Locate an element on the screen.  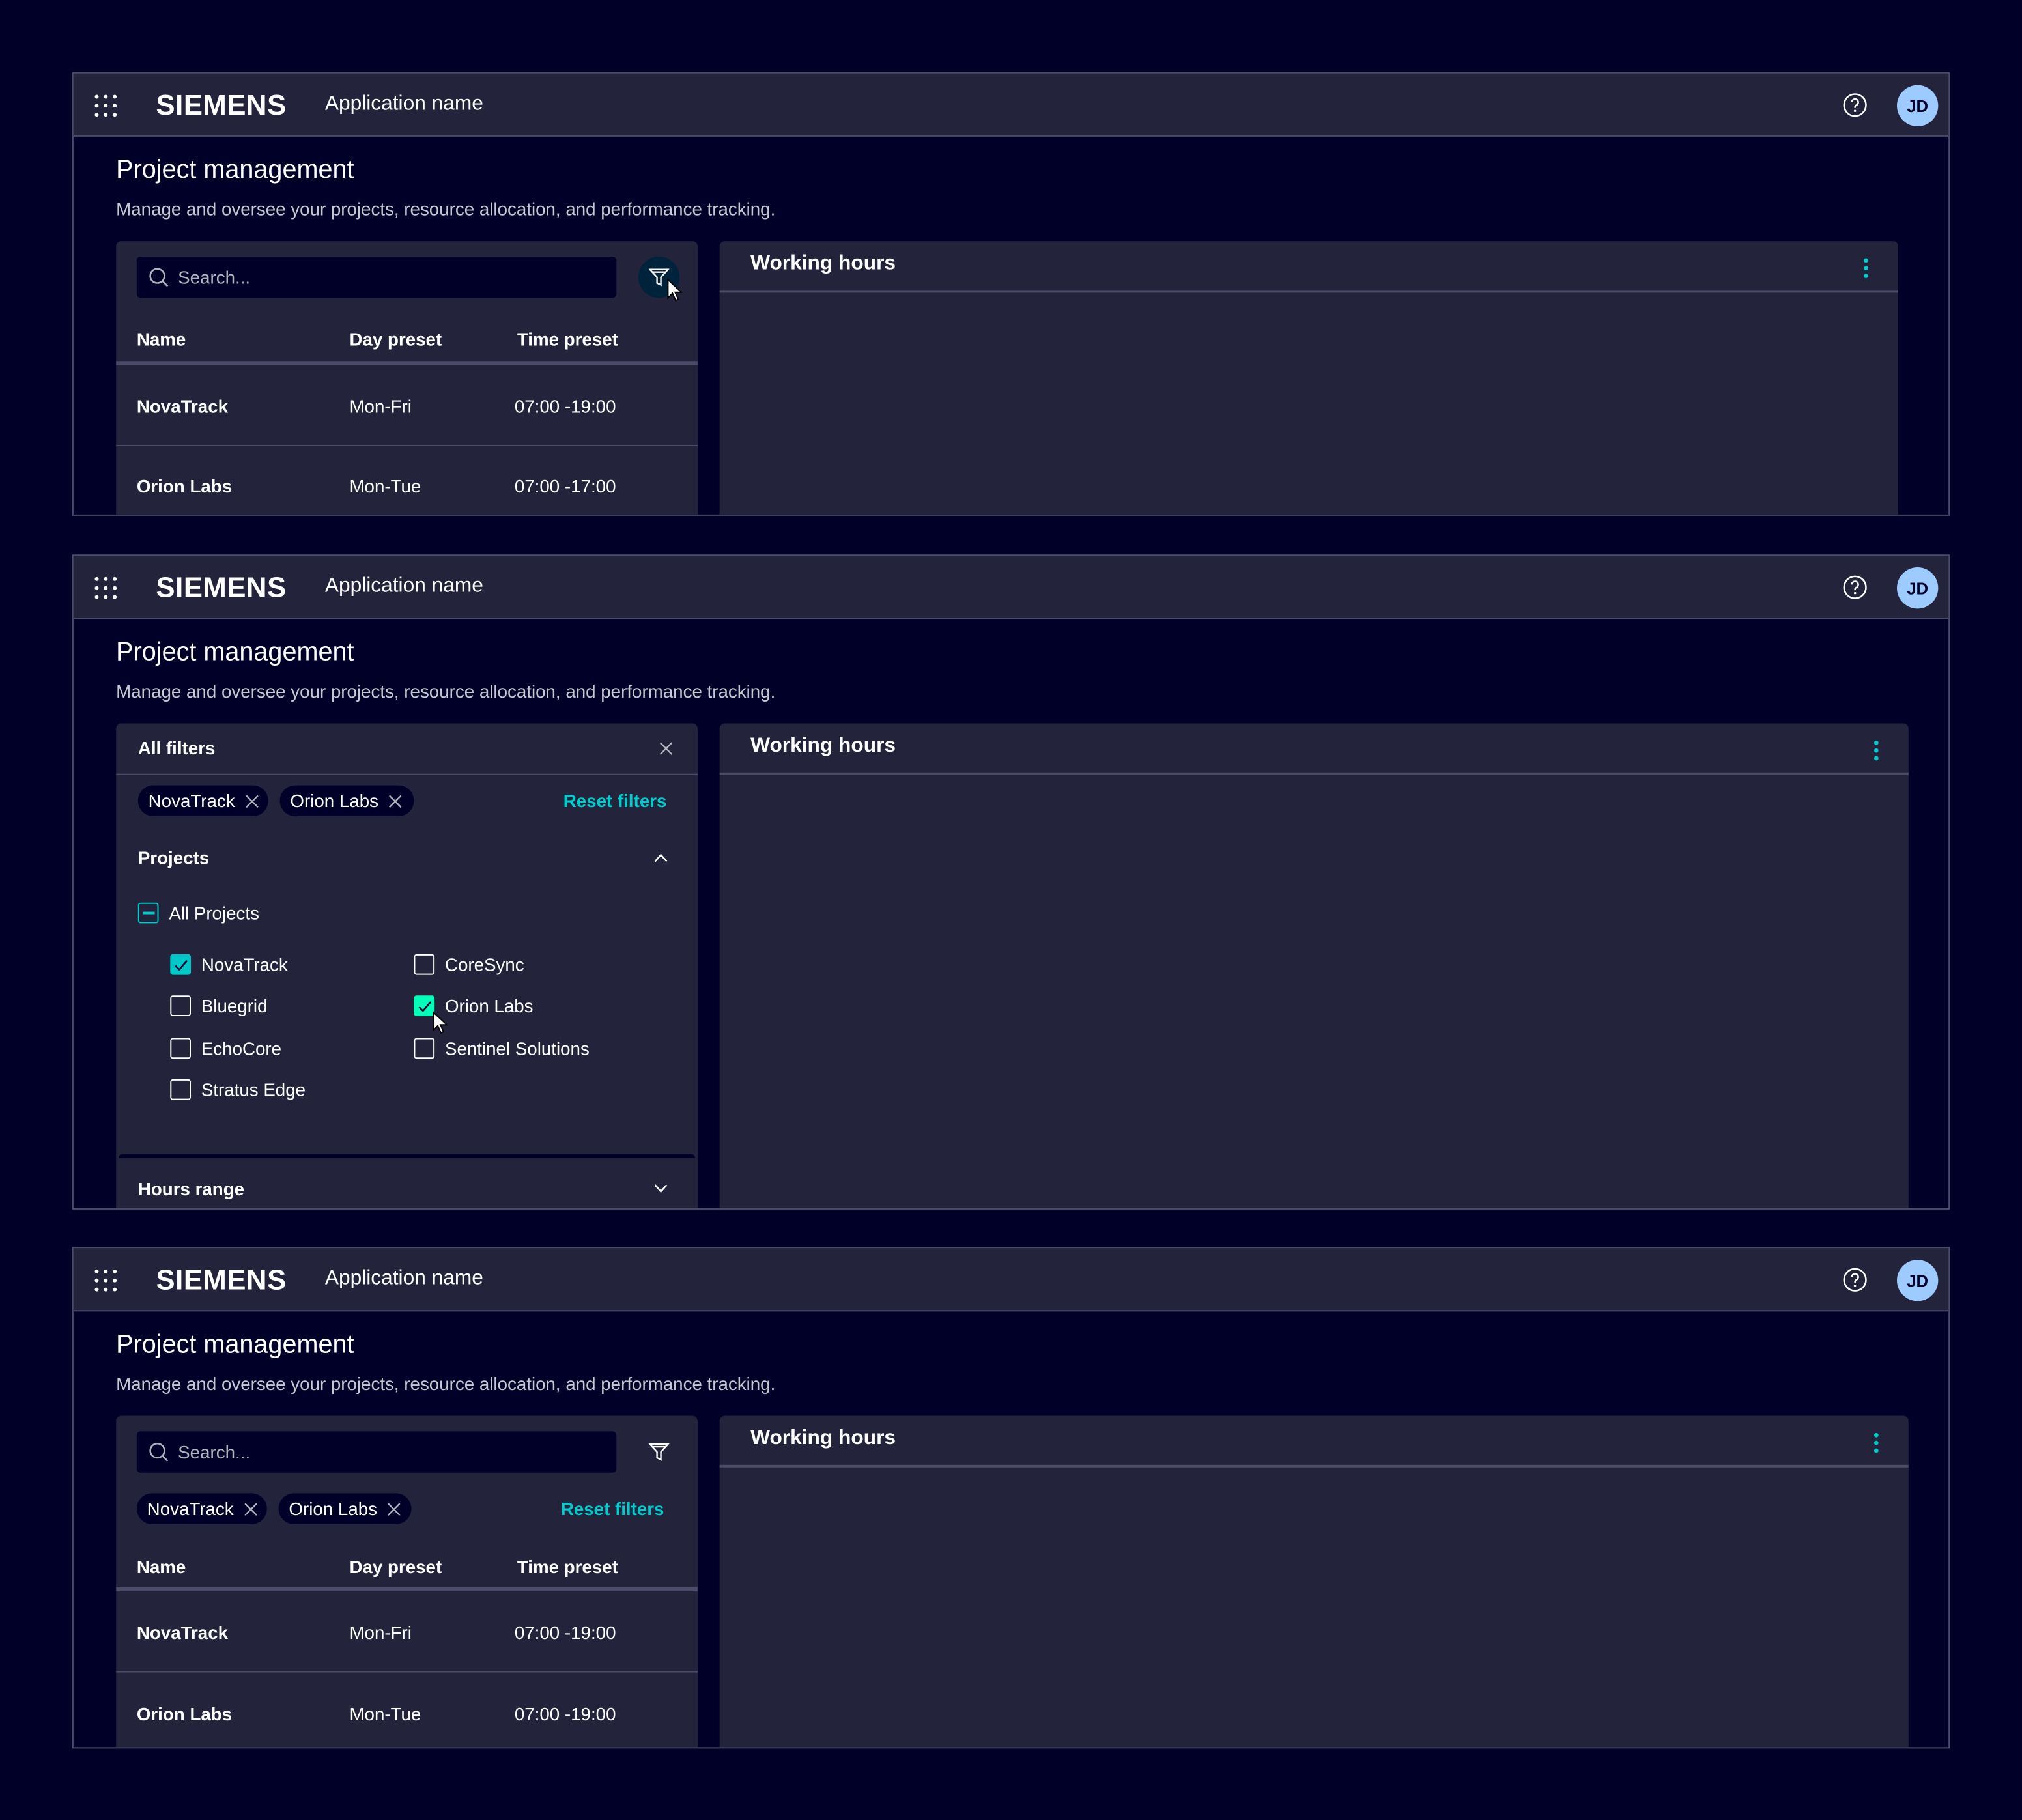
checkbox-label: EchoCore is located at coordinates (241, 1048).